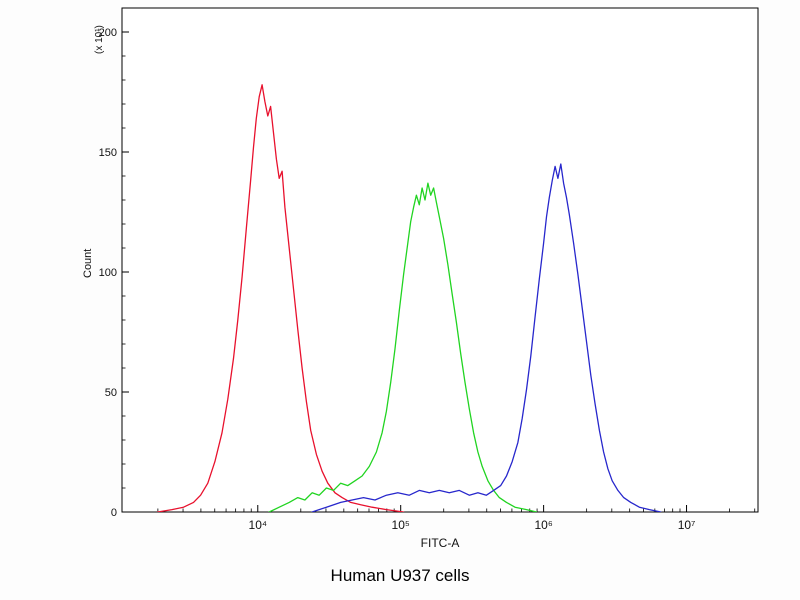 This screenshot has width=800, height=600. I want to click on svg-text: 100, so click(108, 273).